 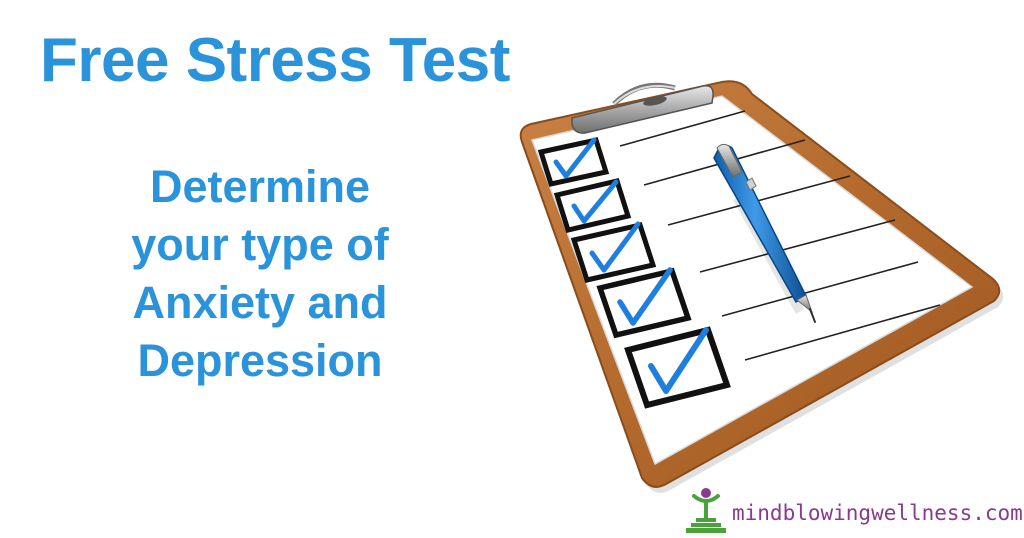 I want to click on person-on-steps-logo-icon, so click(x=706, y=510).